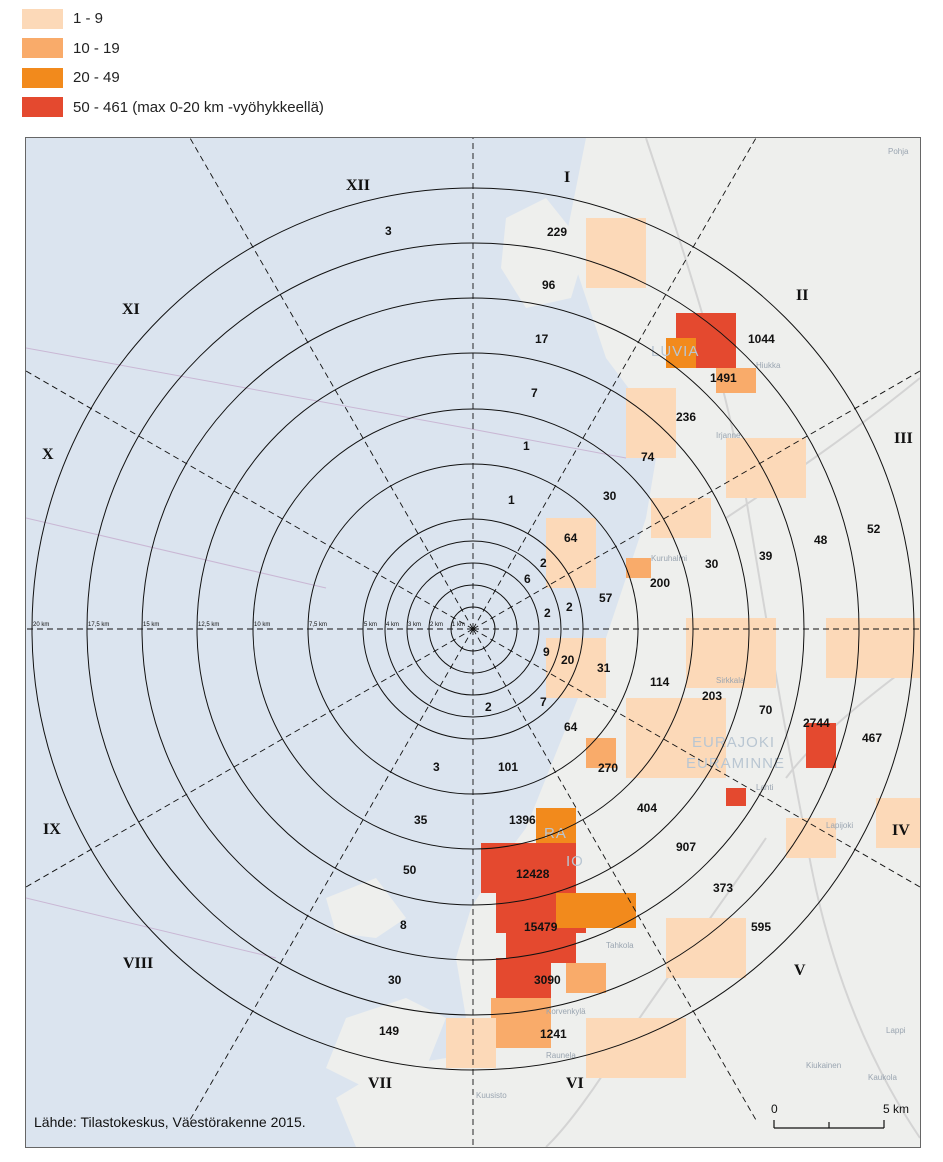 The height and width of the screenshot is (1162, 943). I want to click on population-value: 35, so click(421, 820).